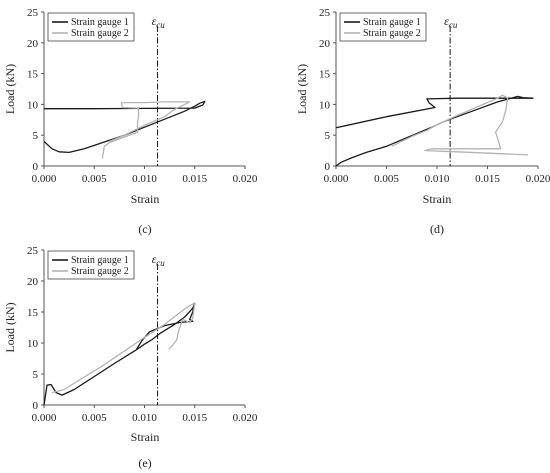  I want to click on panel-label: (e), so click(144, 463).